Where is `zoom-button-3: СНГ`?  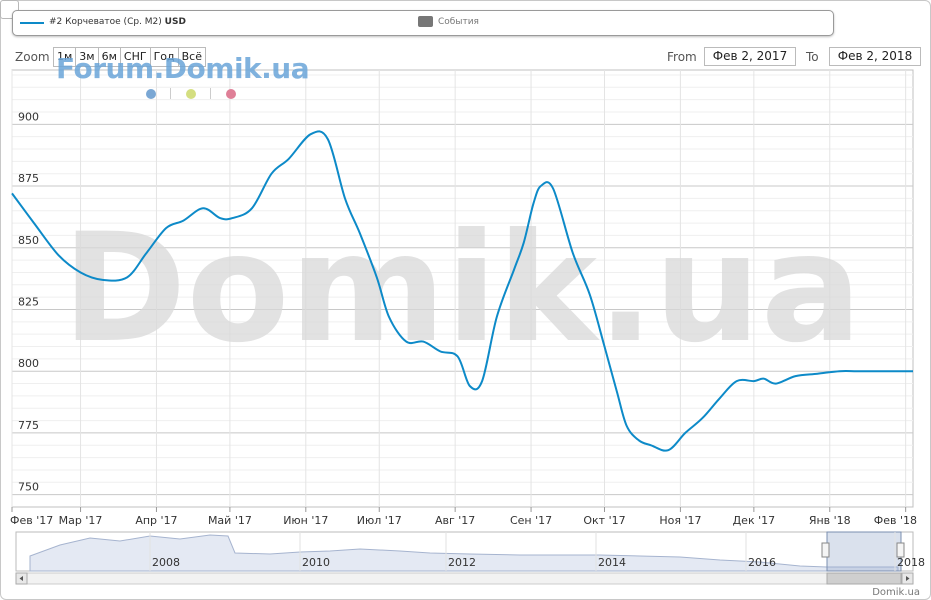 zoom-button-3: СНГ is located at coordinates (135, 57).